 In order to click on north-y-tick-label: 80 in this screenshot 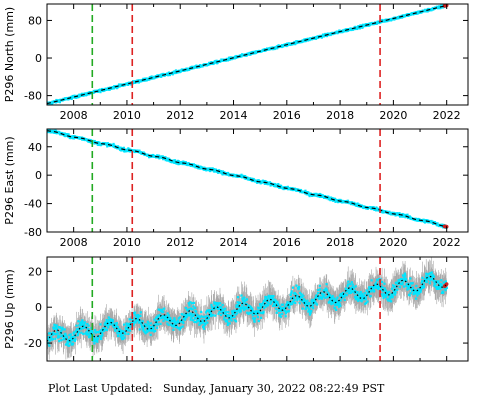, I will do `click(35, 20)`.